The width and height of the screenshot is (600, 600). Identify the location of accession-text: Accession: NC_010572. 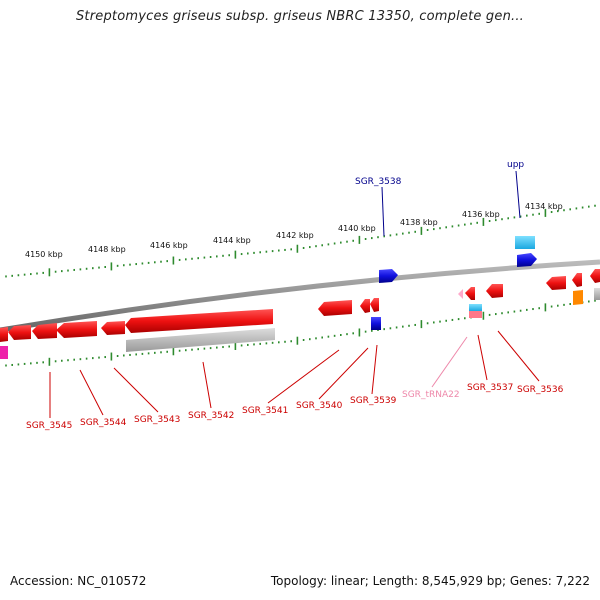
(78, 581).